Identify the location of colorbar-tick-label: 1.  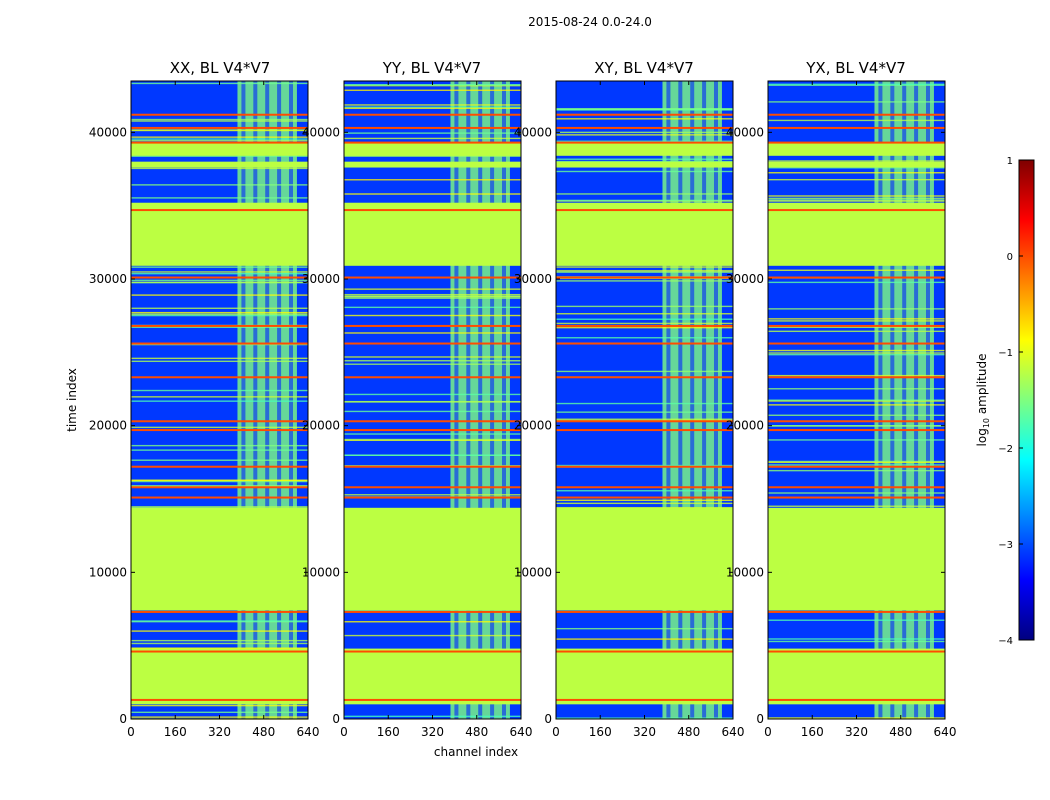
(1010, 161).